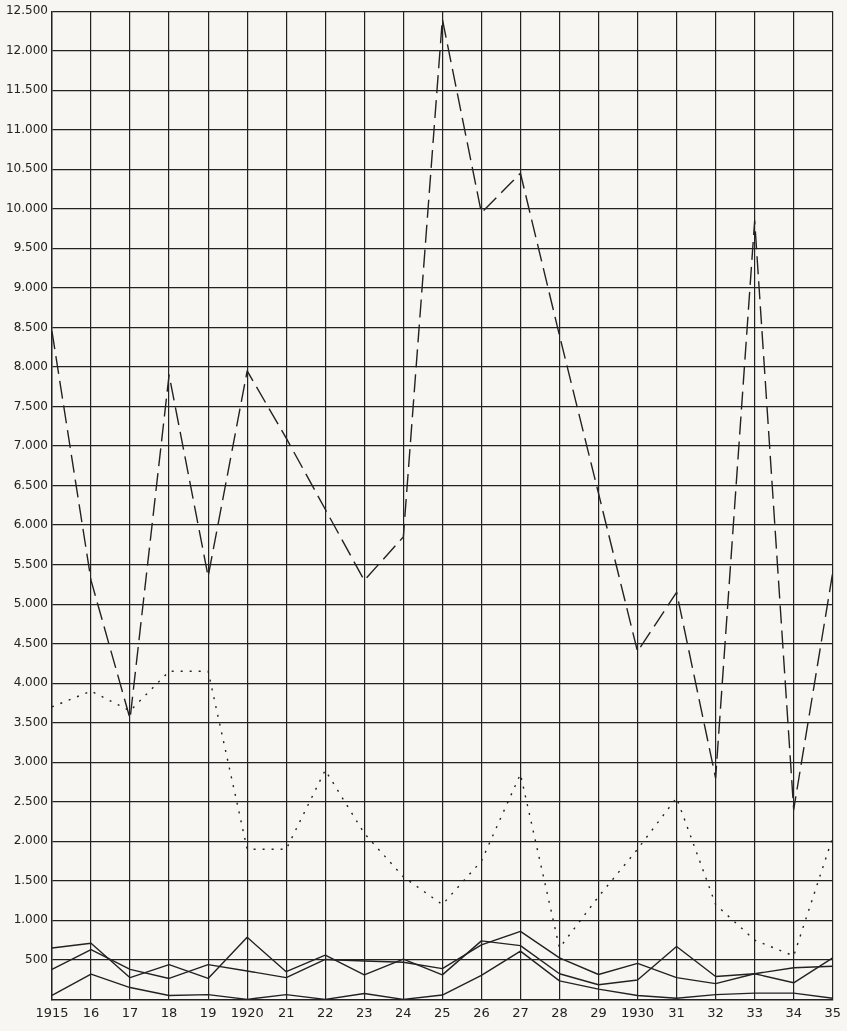 This screenshot has width=847, height=1031. Describe the element at coordinates (754, 1012) in the screenshot. I see `x-tick-label: 33` at that location.